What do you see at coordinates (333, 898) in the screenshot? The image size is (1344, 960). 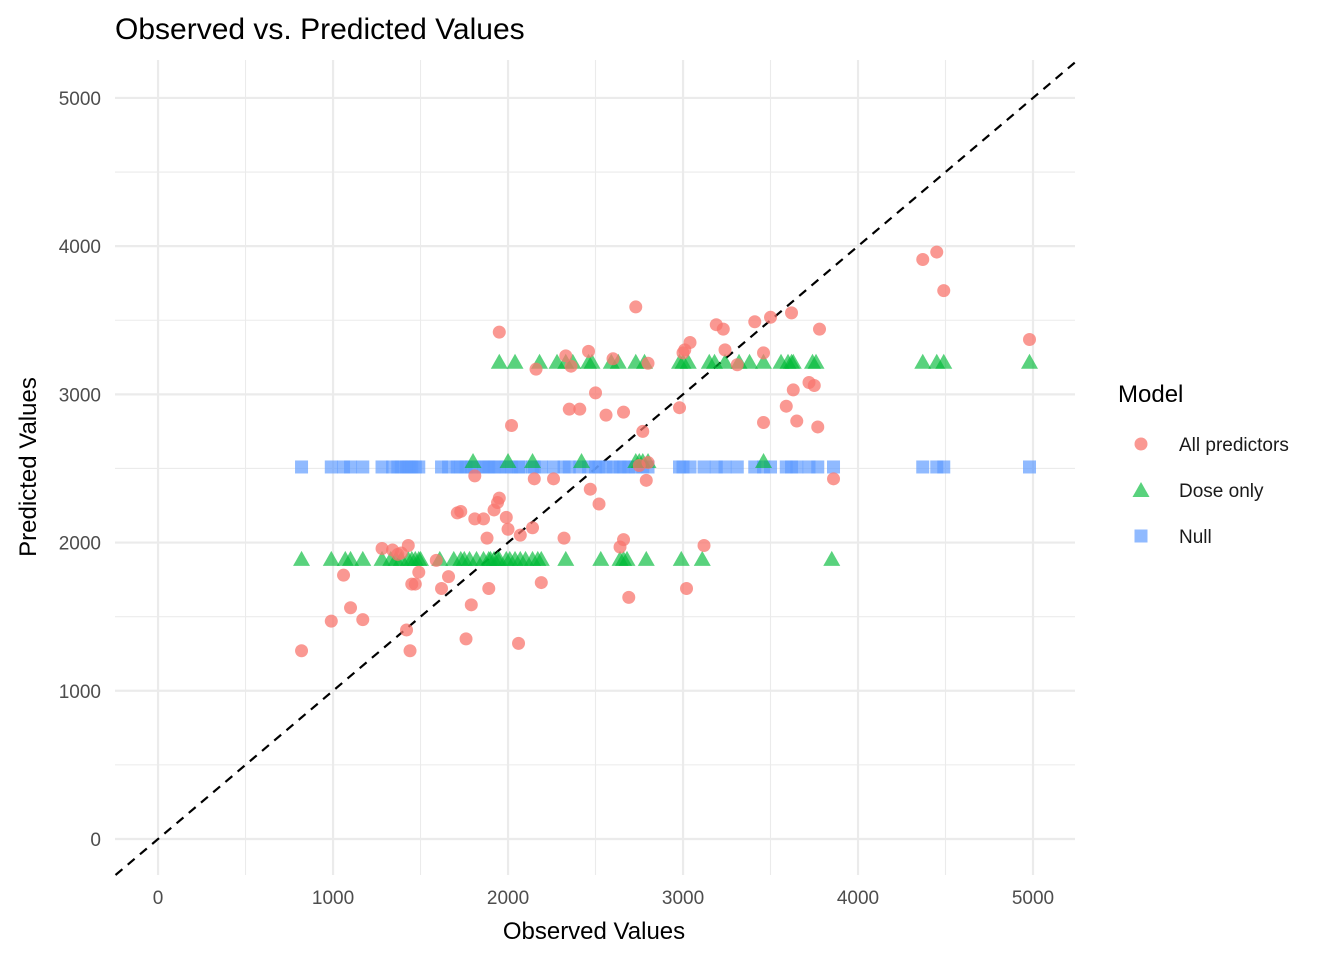 I see `x-tick-label: 1000` at bounding box center [333, 898].